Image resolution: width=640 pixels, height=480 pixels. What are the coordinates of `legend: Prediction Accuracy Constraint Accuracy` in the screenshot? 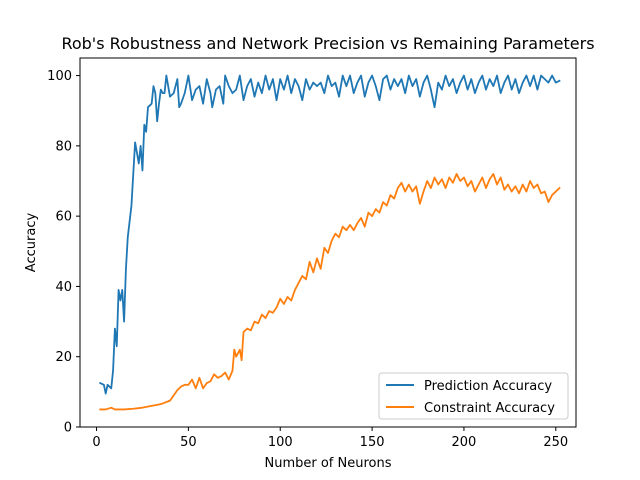 It's located at (473, 396).